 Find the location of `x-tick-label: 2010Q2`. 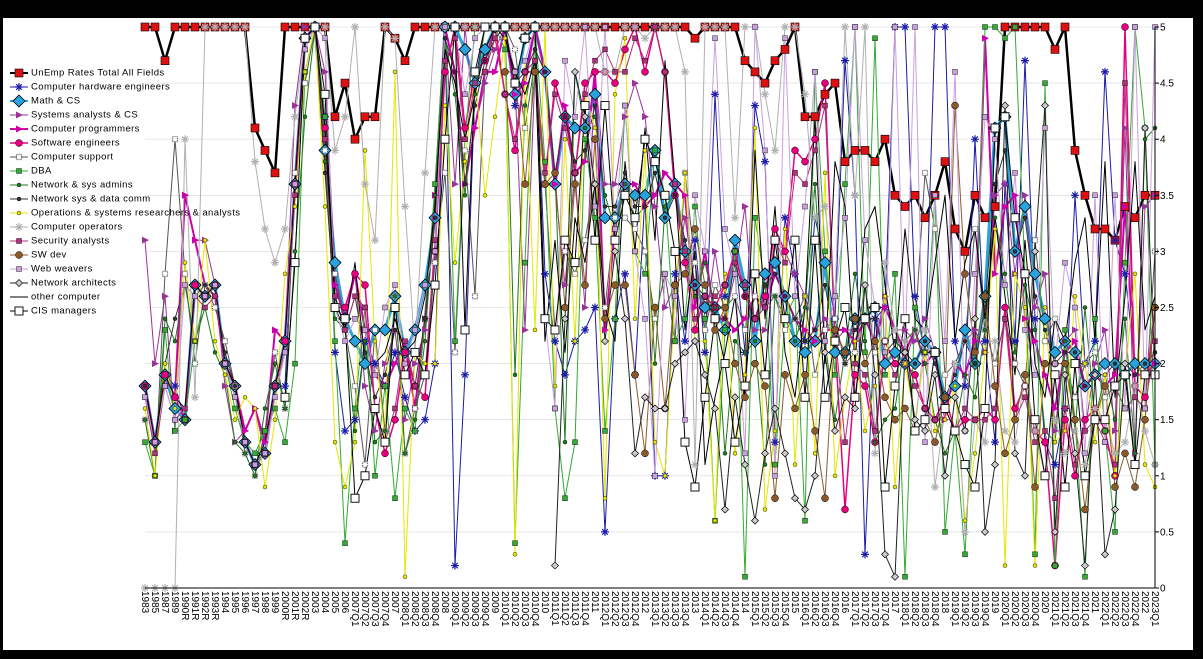

x-tick-label: 2010Q2 is located at coordinates (514, 609).